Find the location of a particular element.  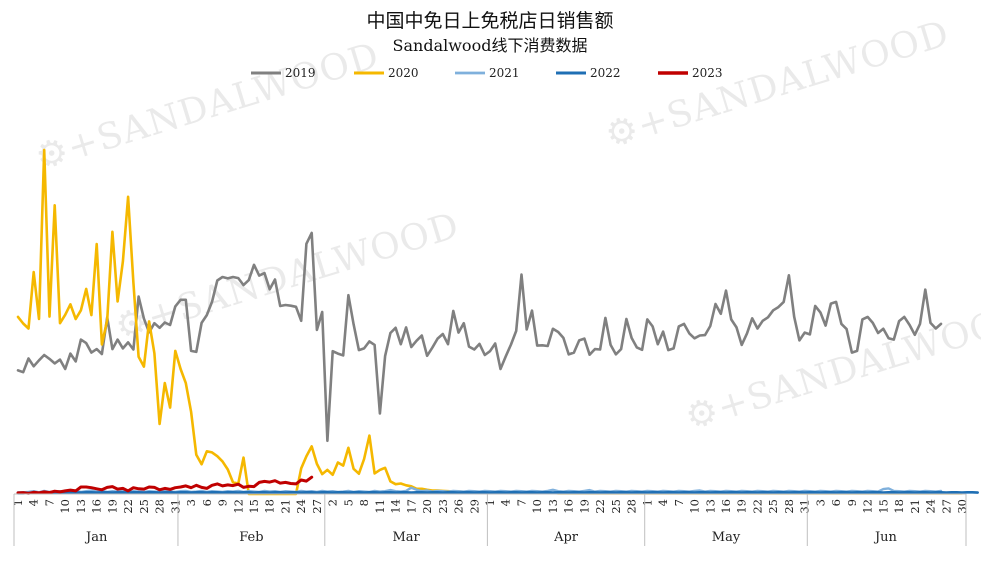

legend-label-2019: 2019 is located at coordinates (300, 73).